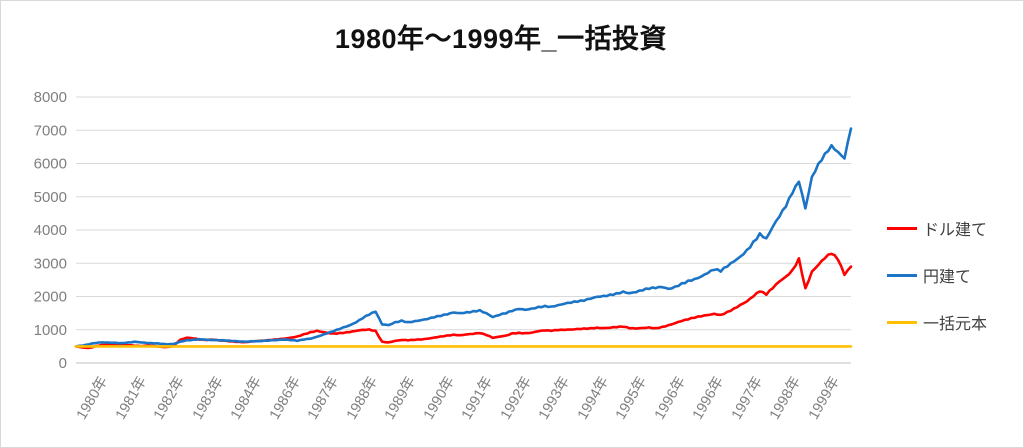 This screenshot has width=1024, height=448. I want to click on legend-label-yen: 円建て, so click(947, 277).